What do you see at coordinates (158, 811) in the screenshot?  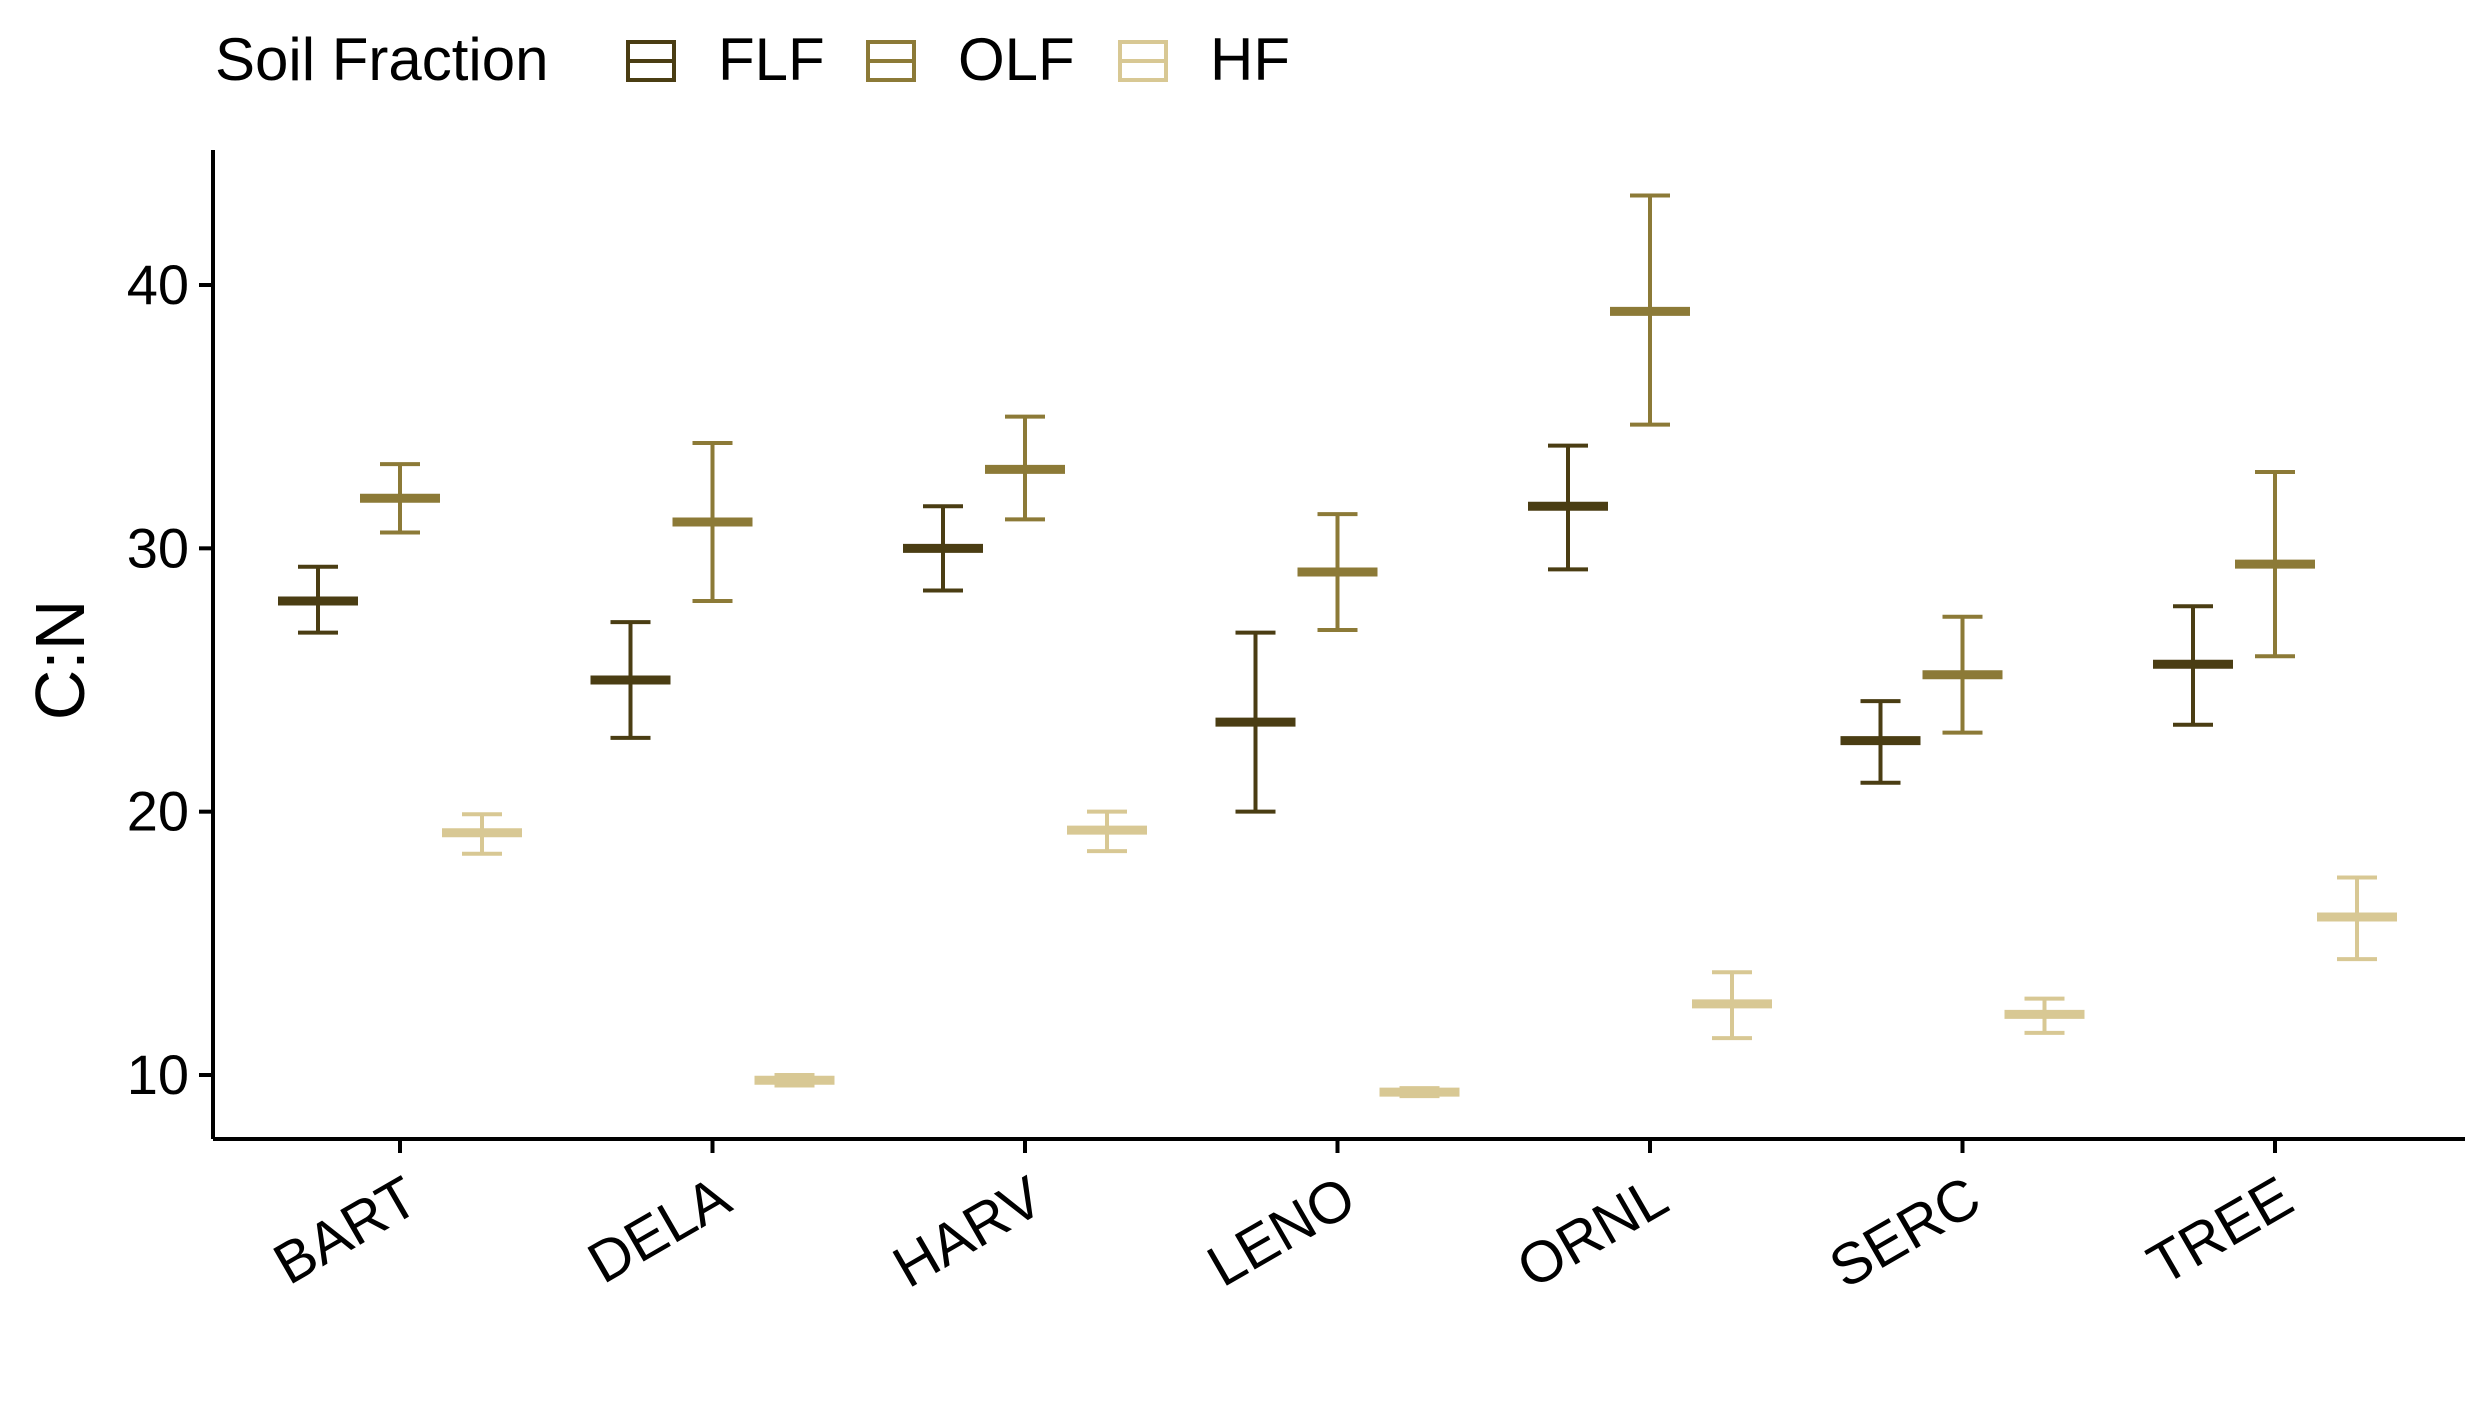 I see `y-tick-label: 20` at bounding box center [158, 811].